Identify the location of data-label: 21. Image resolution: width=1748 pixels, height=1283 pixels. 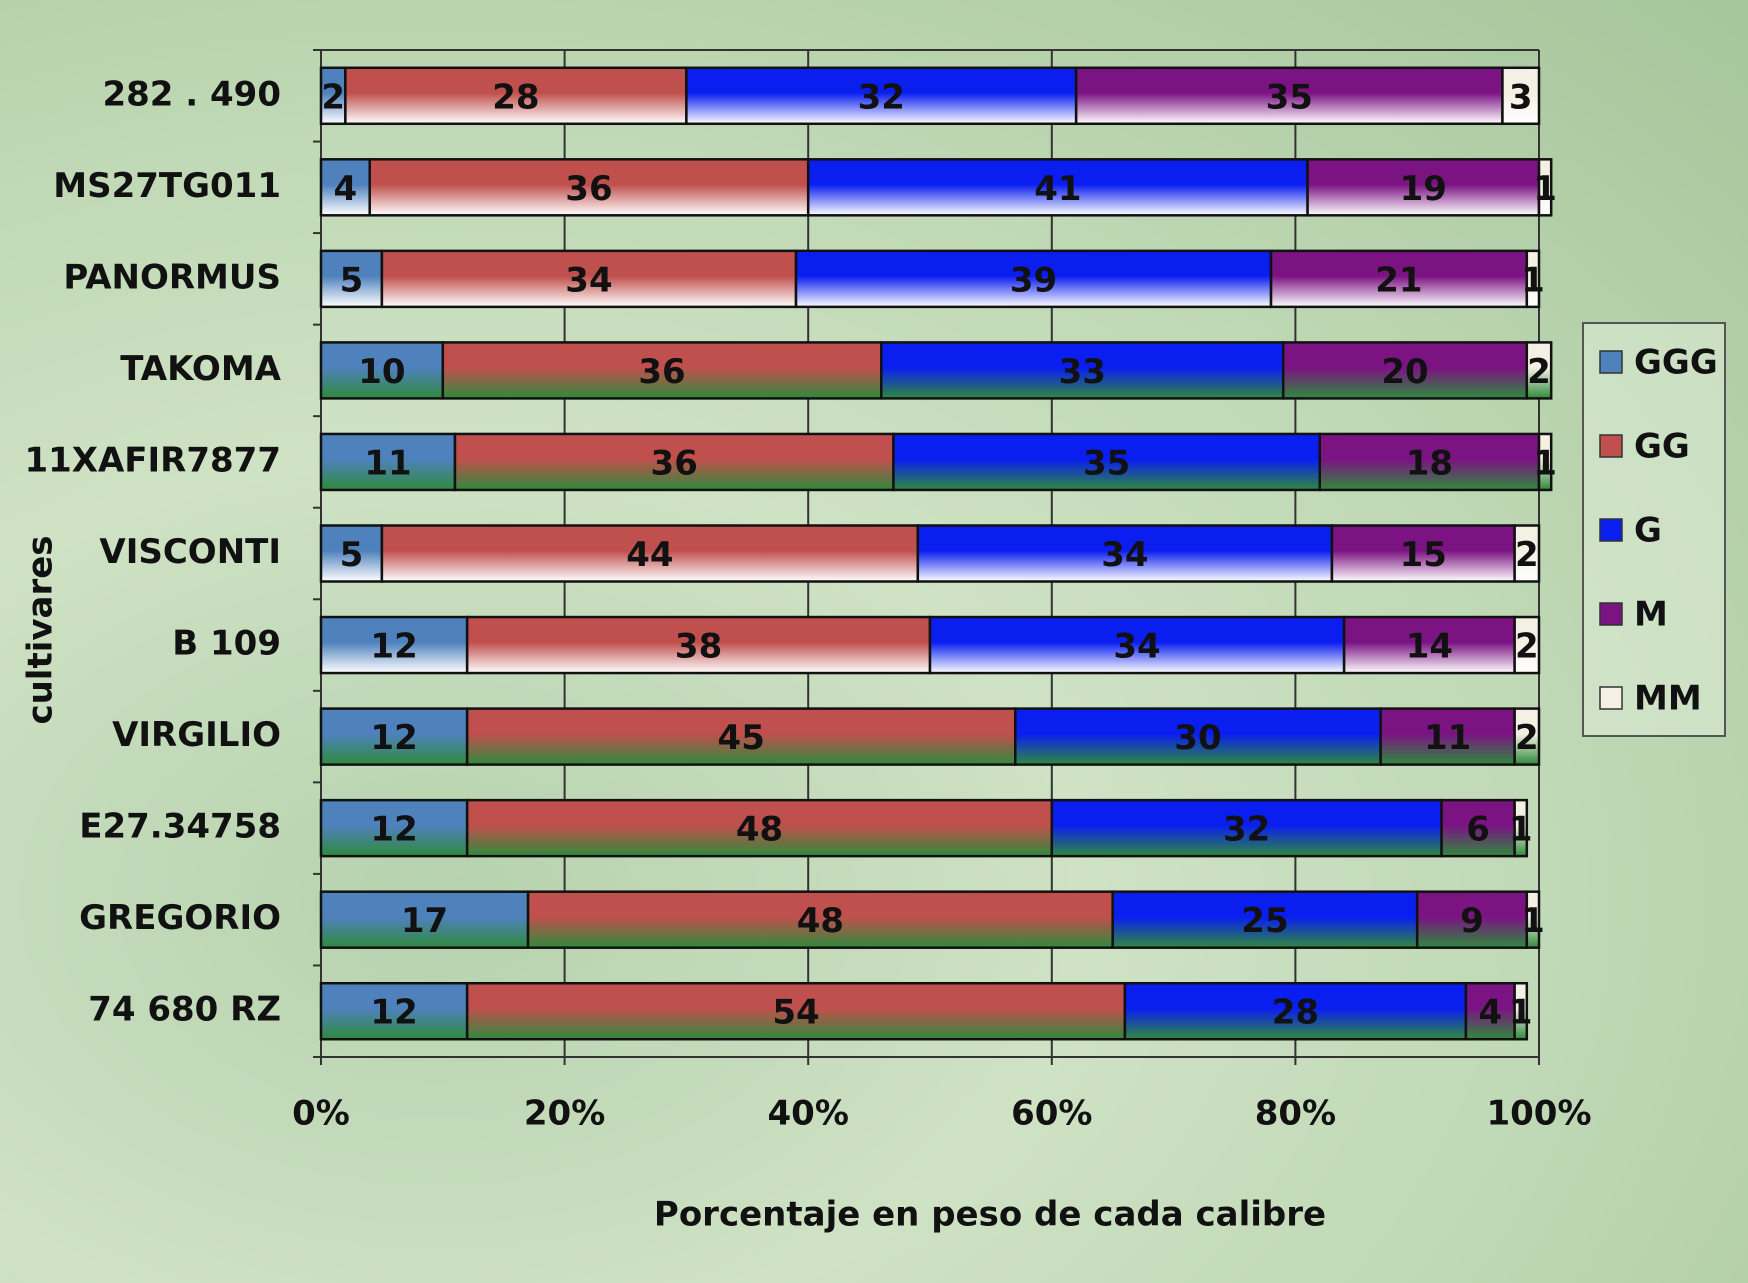
(1398, 280).